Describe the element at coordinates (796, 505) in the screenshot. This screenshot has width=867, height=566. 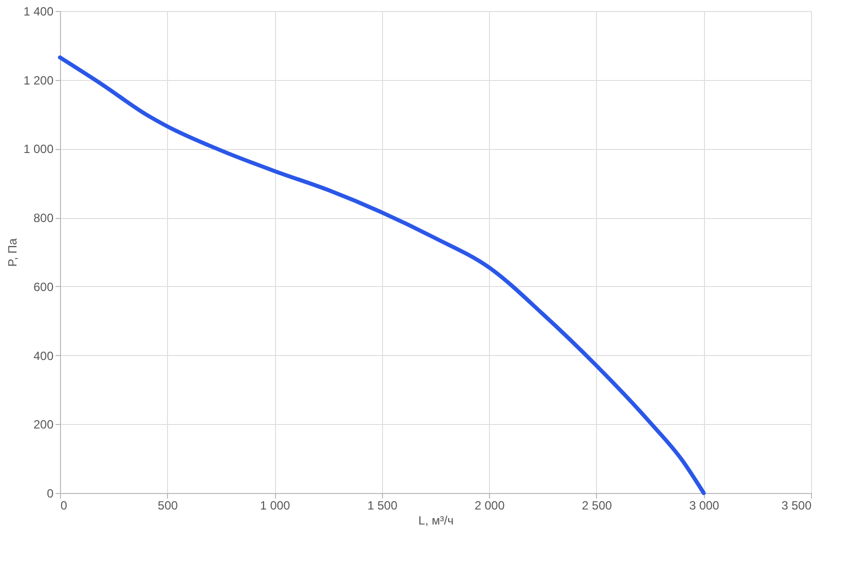
I see `x-tick-label: 3 500` at that location.